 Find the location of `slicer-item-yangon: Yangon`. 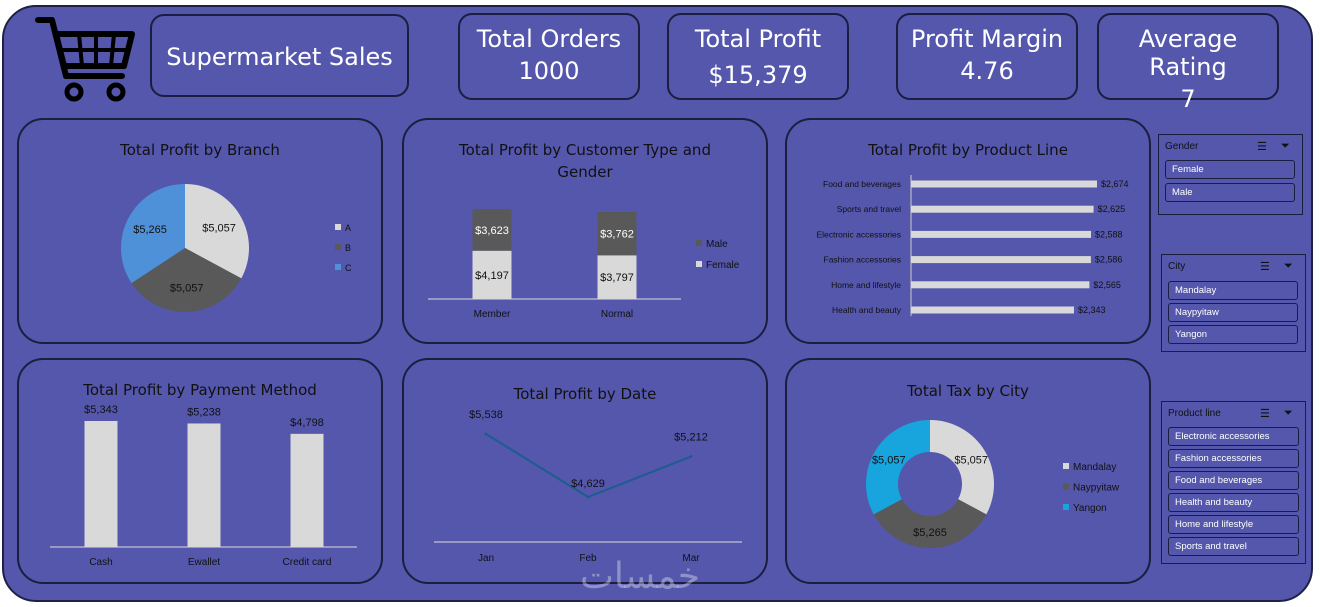

slicer-item-yangon: Yangon is located at coordinates (1233, 334).